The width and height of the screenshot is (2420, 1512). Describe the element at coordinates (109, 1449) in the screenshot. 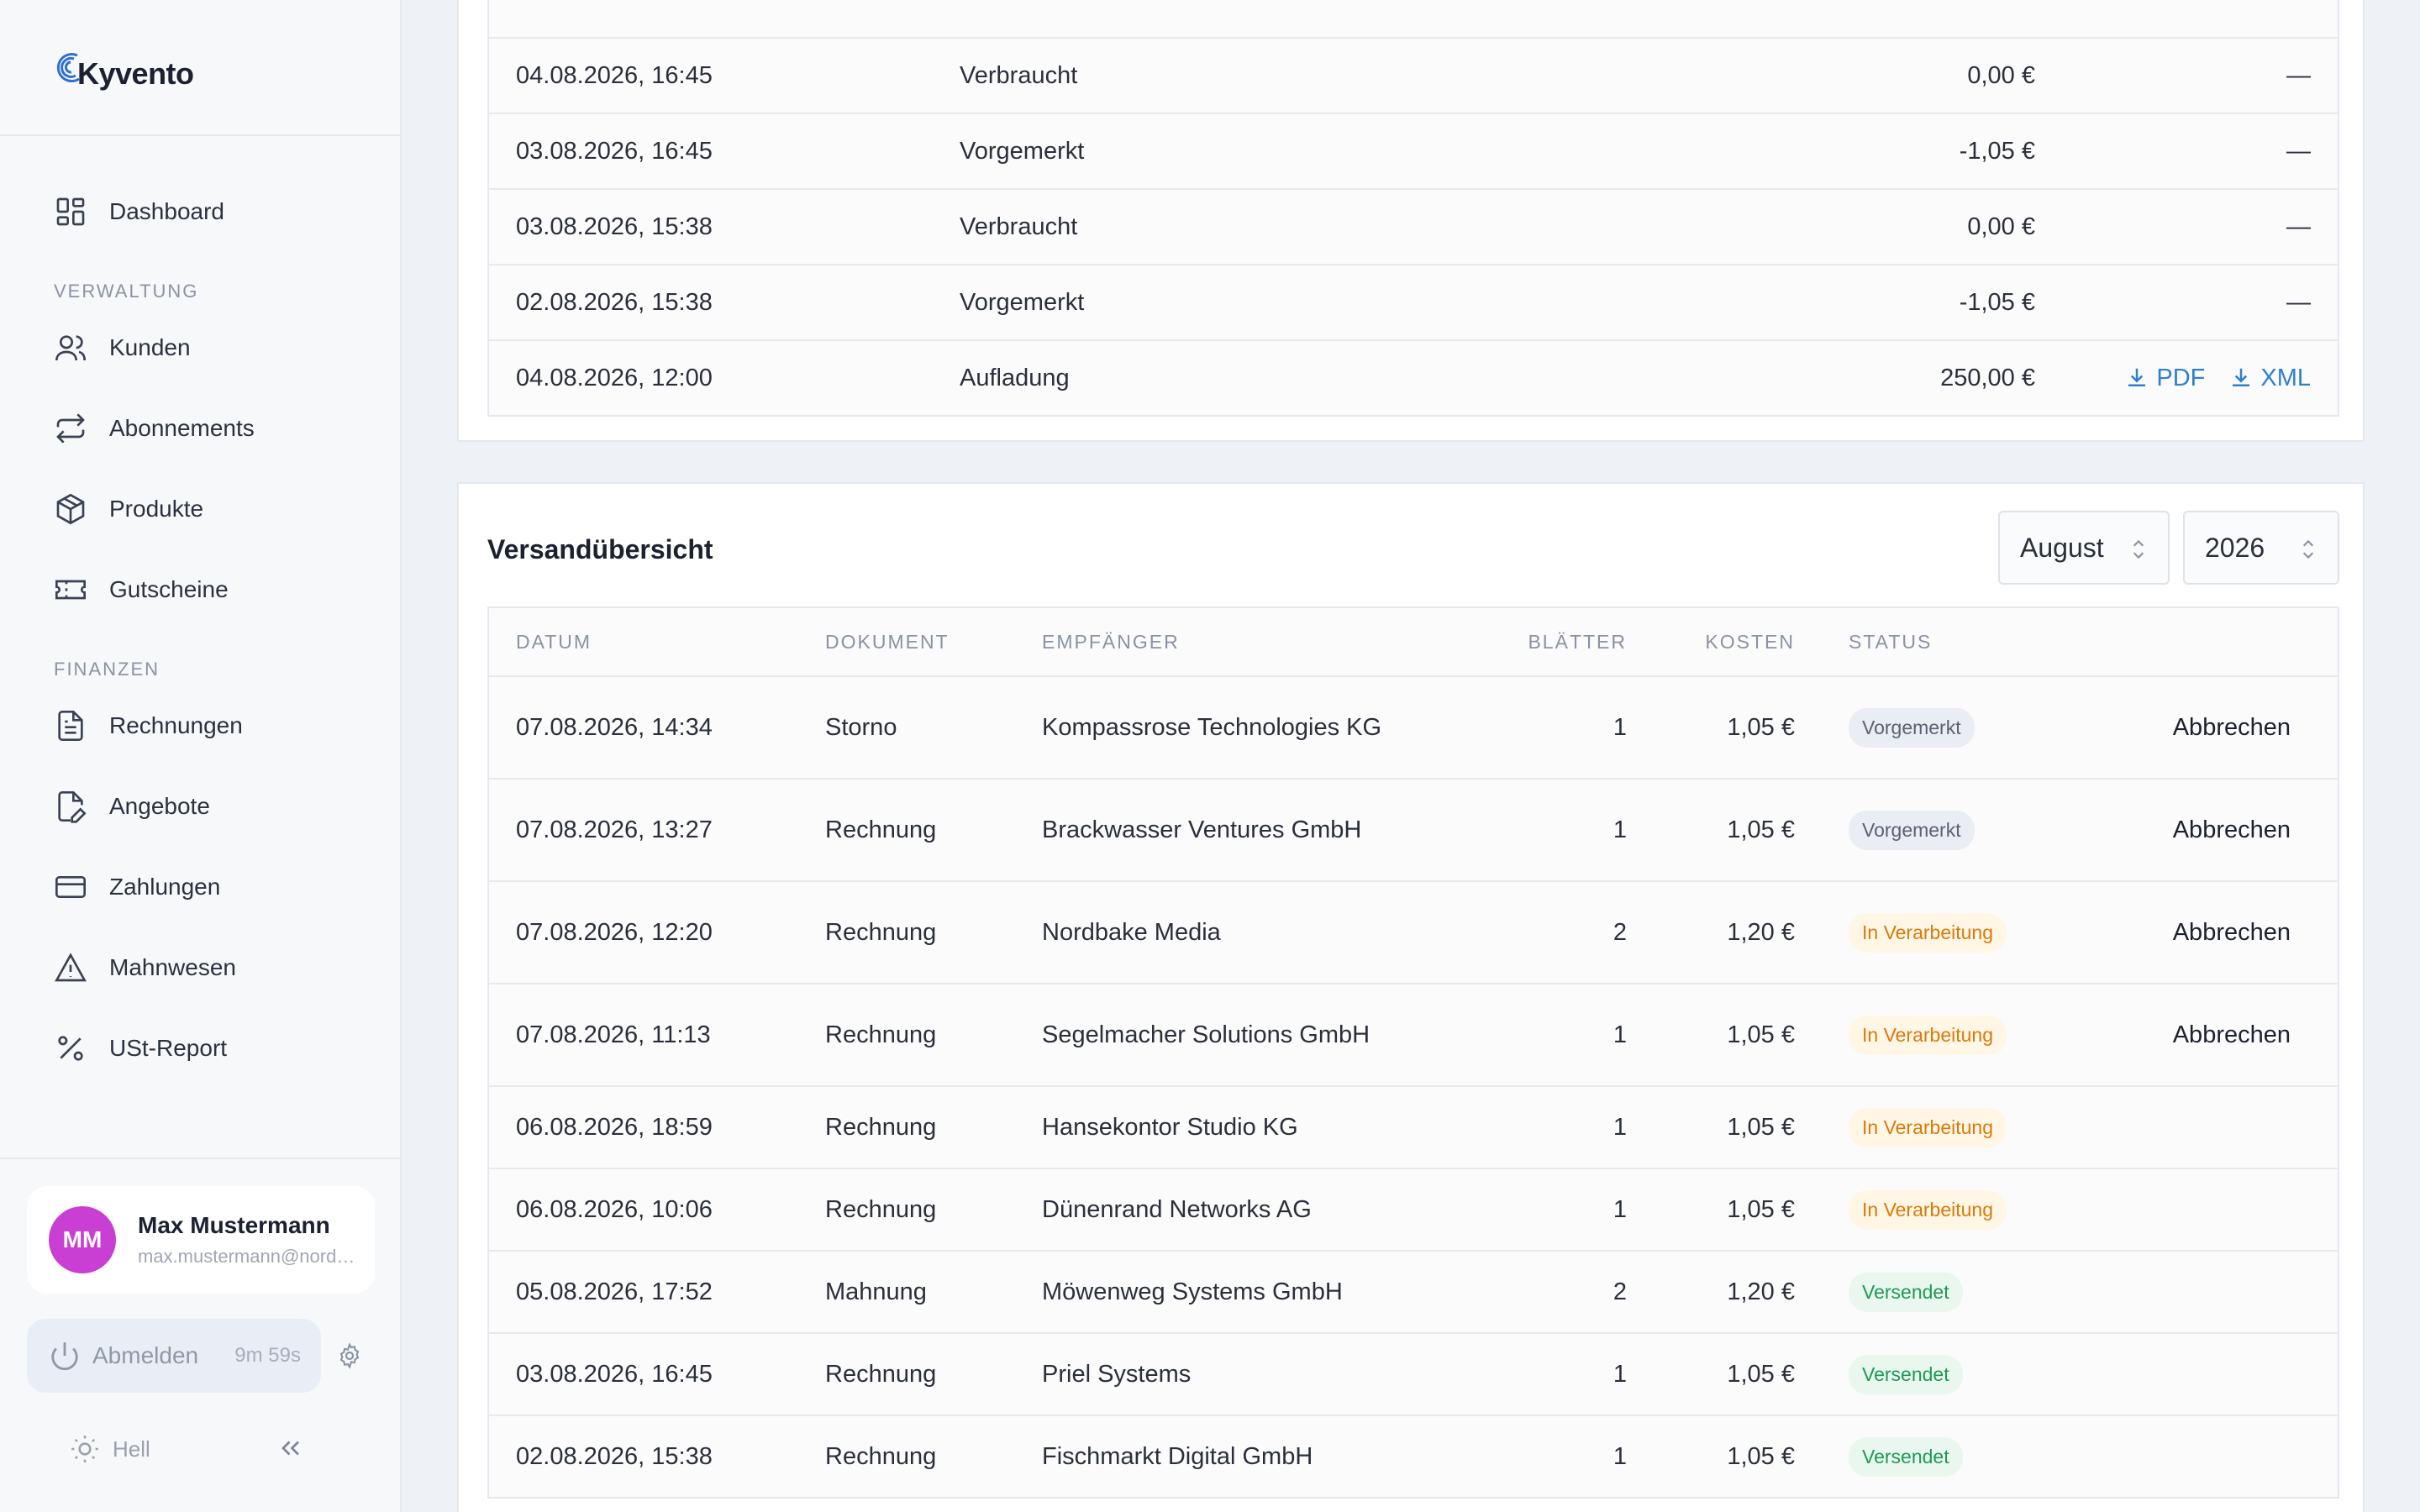

I see `theme-toggle: Hell` at that location.